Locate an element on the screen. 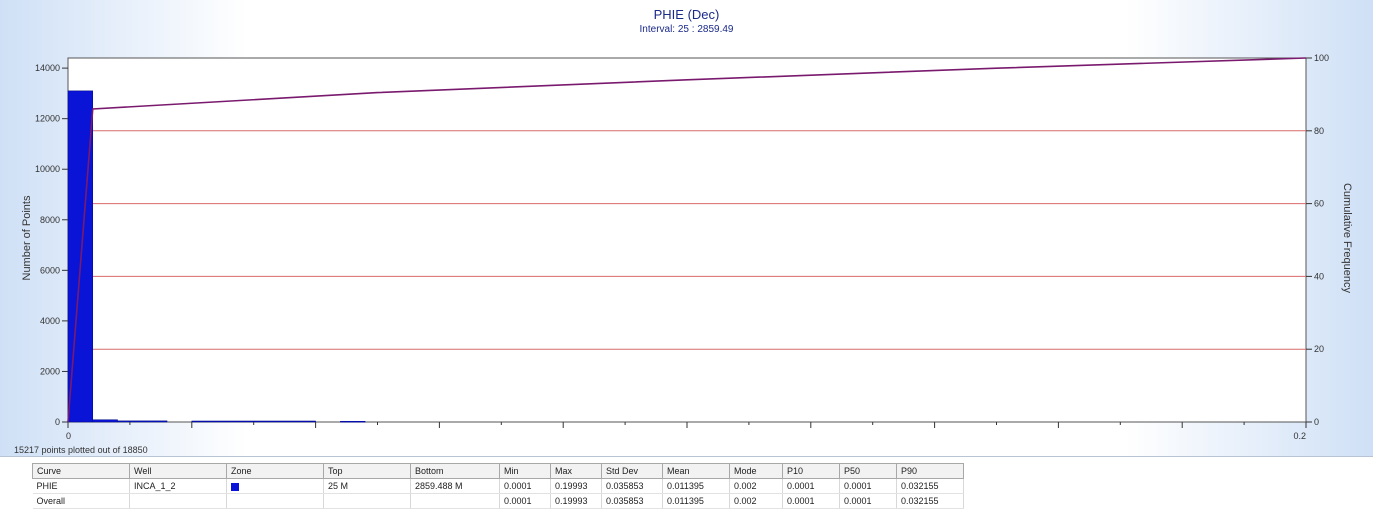 This screenshot has width=1373, height=517. y-tick-label: 6000 is located at coordinates (50, 270).